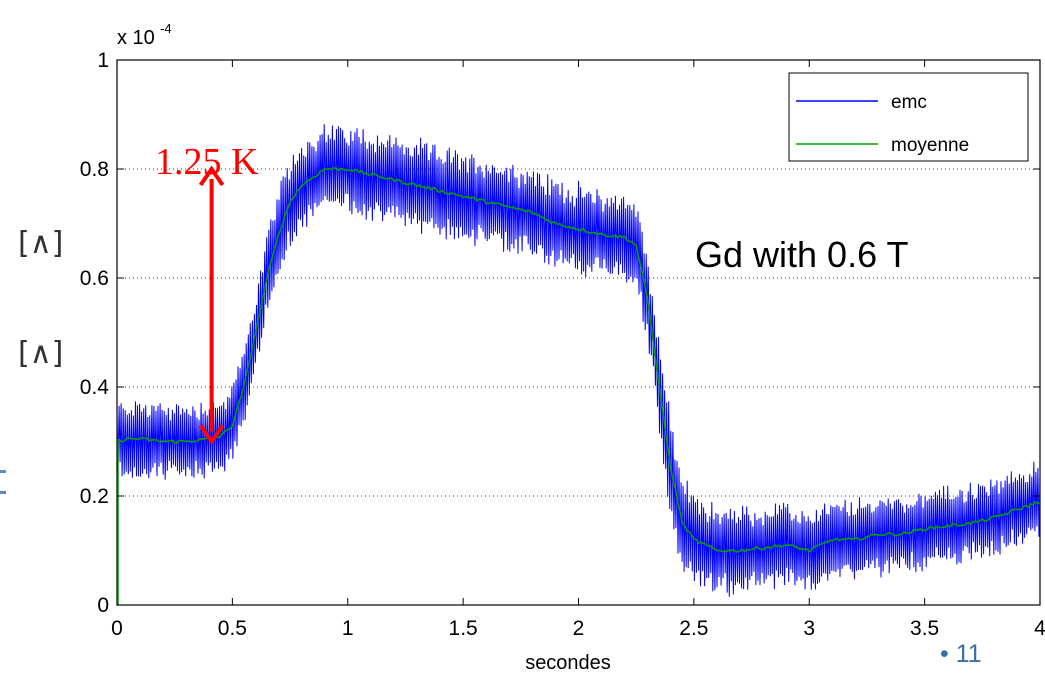  What do you see at coordinates (3, 482) in the screenshot?
I see `left-edge-mark` at bounding box center [3, 482].